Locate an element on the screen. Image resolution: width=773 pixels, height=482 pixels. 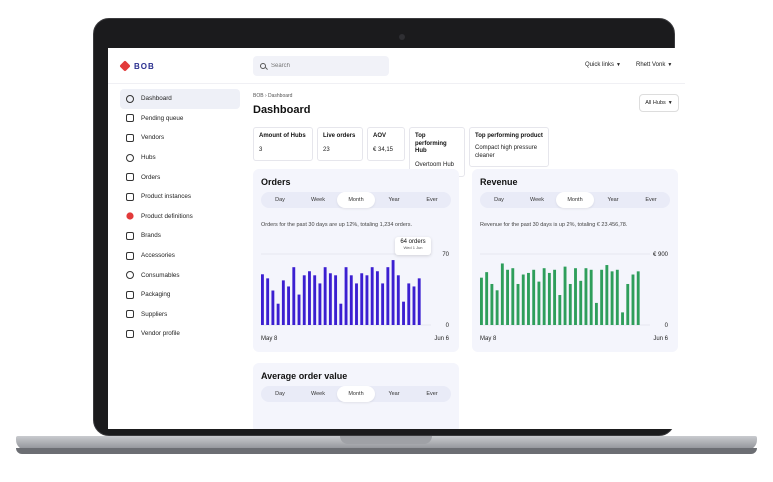
sidebar-item-orders: Orders is located at coordinates (180, 177).